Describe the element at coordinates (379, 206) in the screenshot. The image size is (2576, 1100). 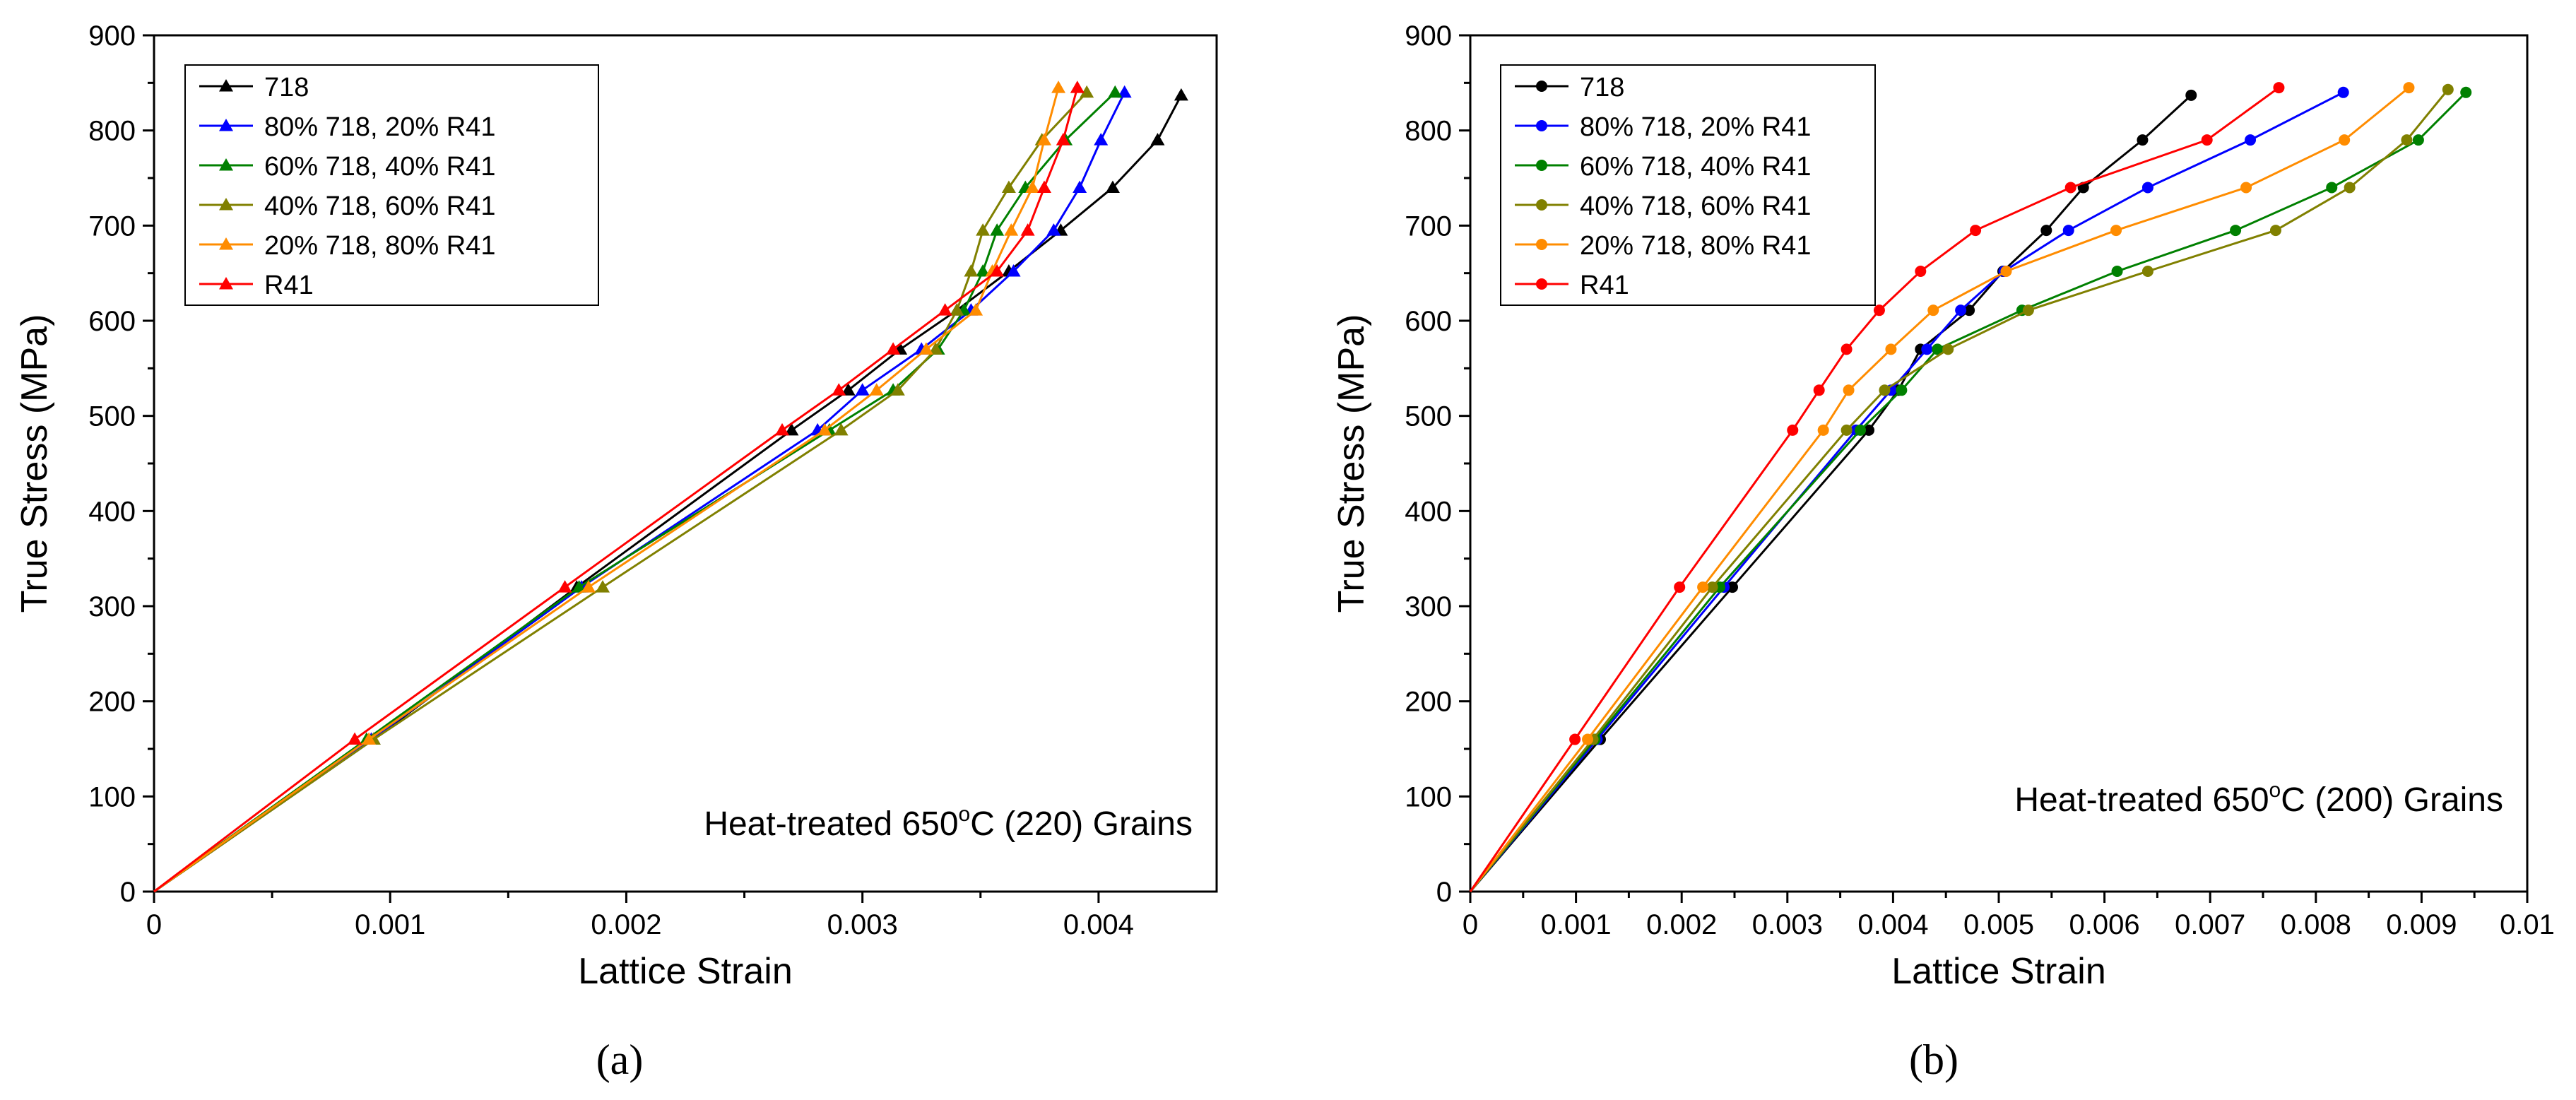
I see `legend-label: 40% 718, 60% R41` at that location.